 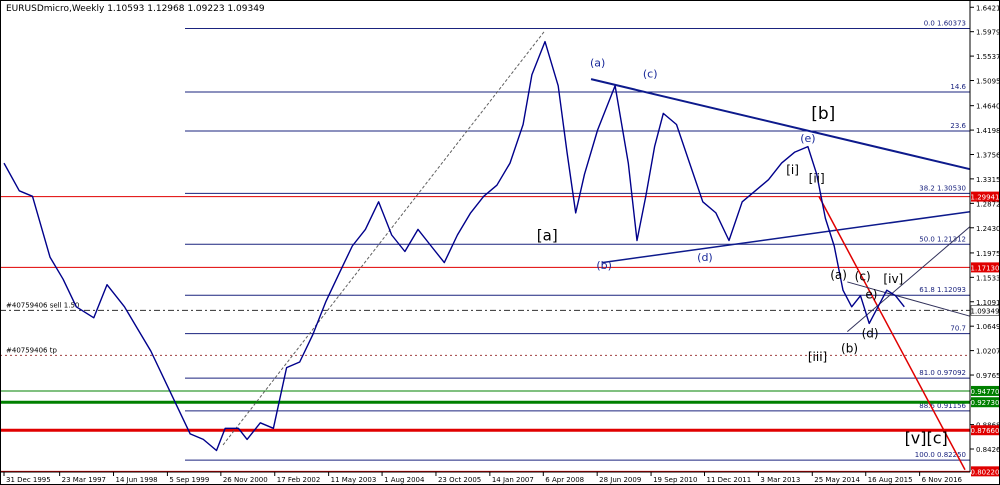 I want to click on y-tick-label: 1.33150, so click(x=988, y=180).